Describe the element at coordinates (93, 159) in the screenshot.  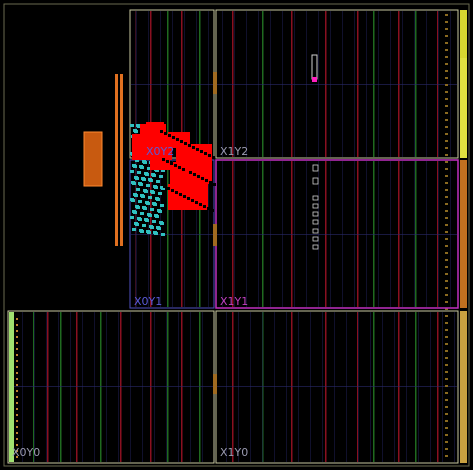
I see `io-block` at that location.